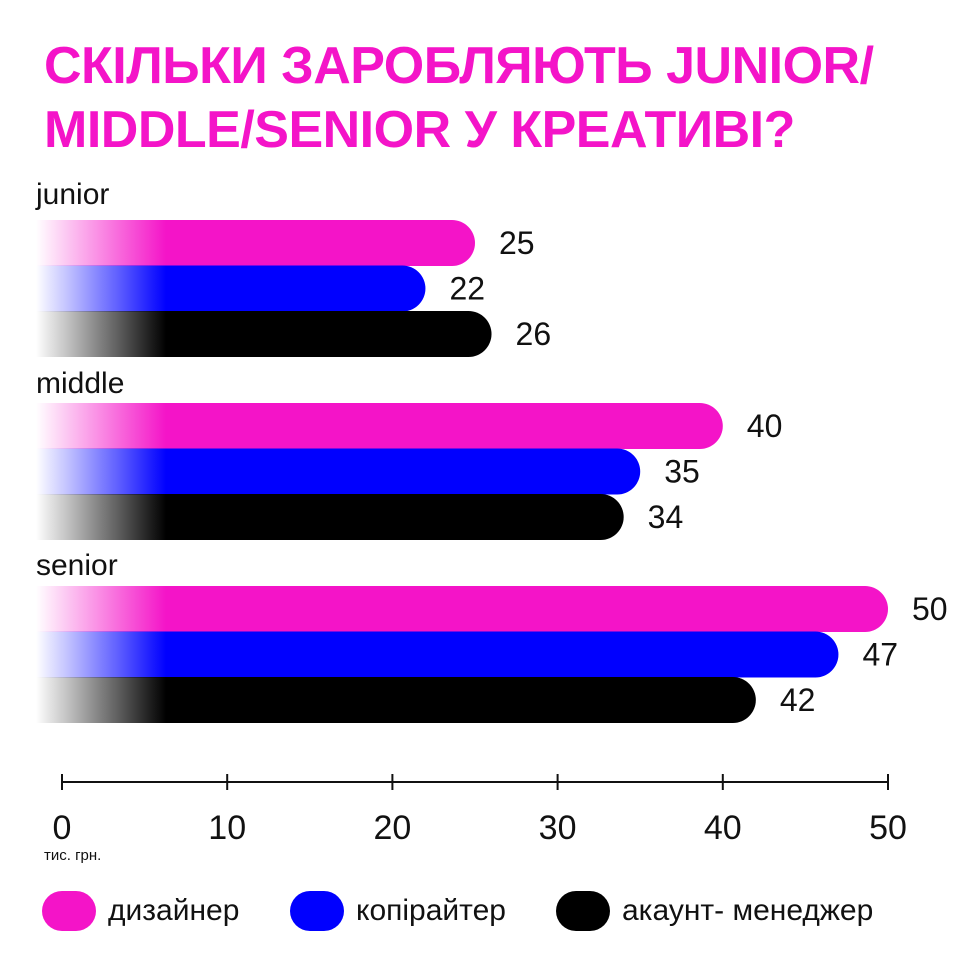 The width and height of the screenshot is (972, 972). Describe the element at coordinates (77, 565) in the screenshot. I see `category-label-senior: senior` at that location.